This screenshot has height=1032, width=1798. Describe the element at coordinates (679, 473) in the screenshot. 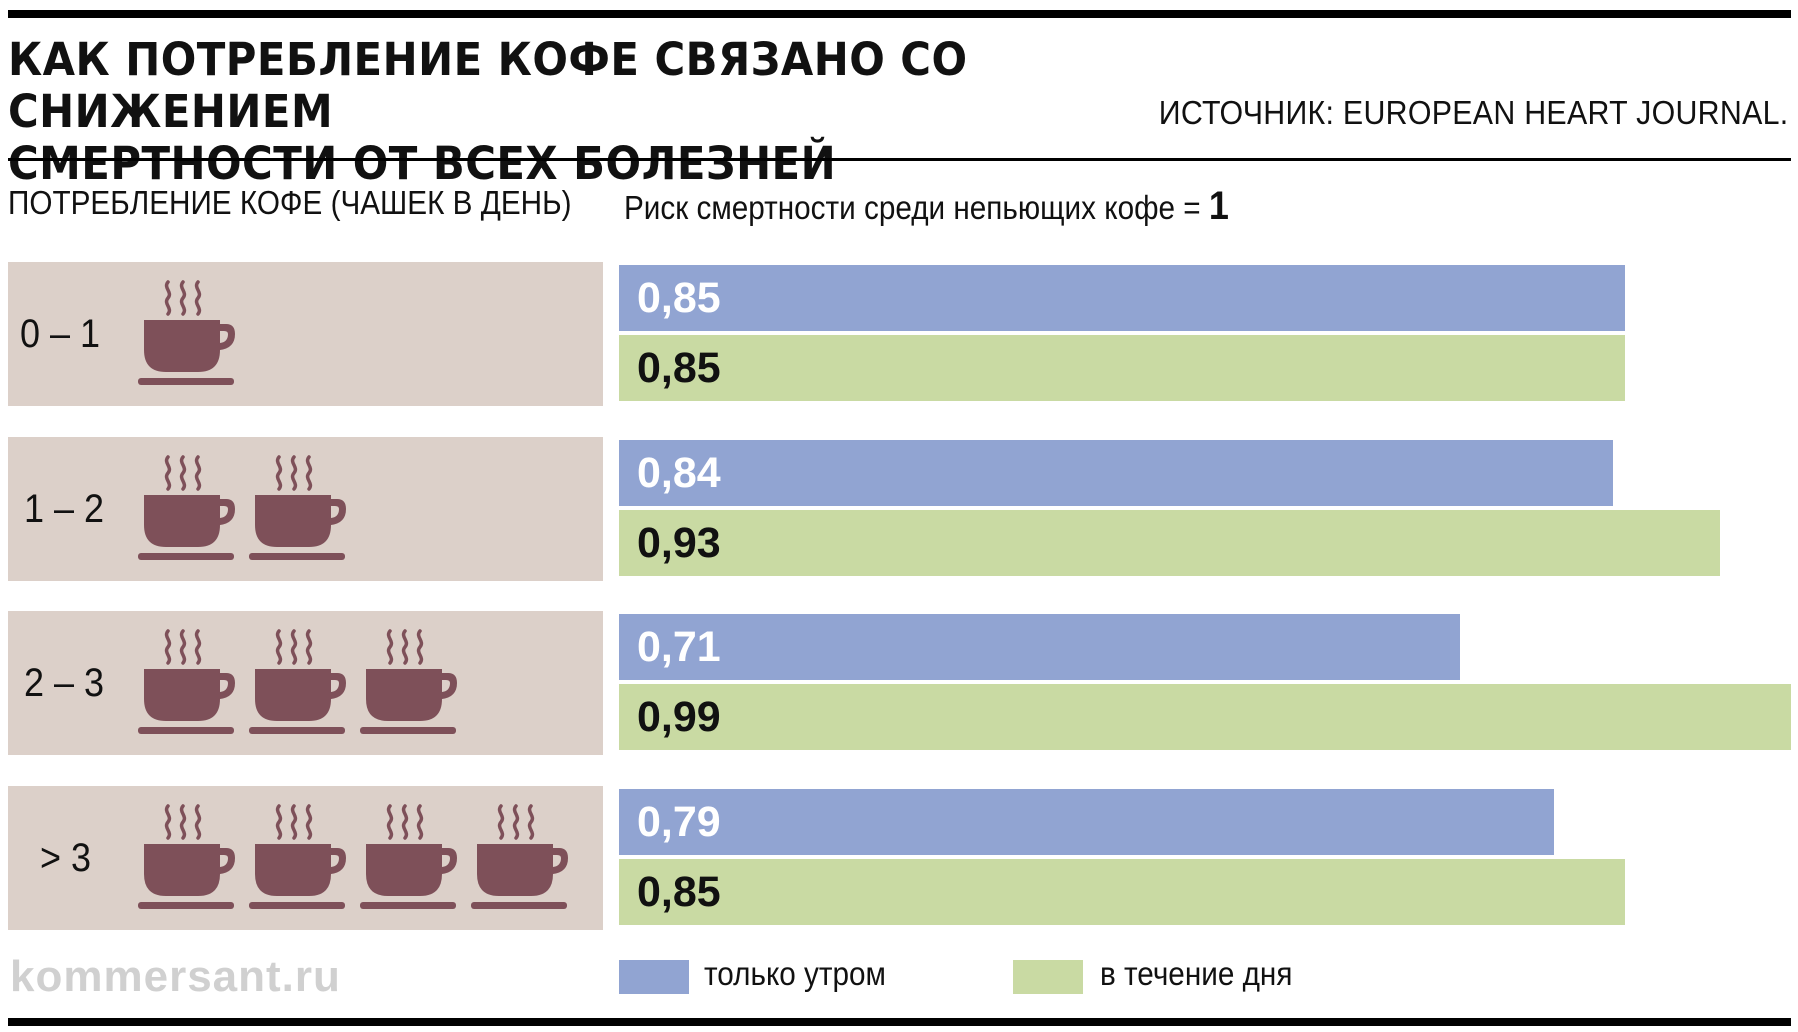

I see `bar-value-label: 0,84` at that location.